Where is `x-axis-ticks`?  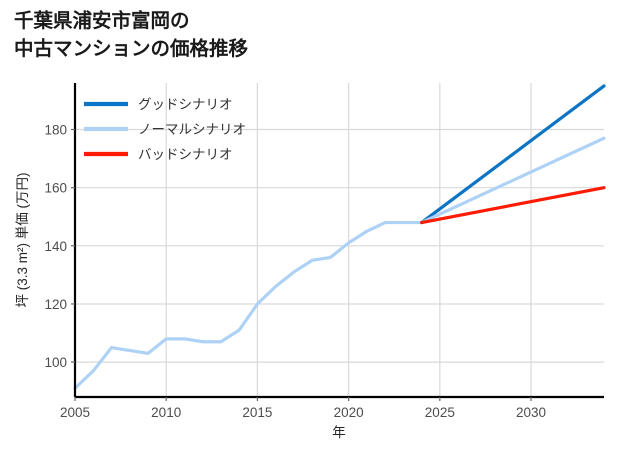 x-axis-ticks is located at coordinates (303, 399).